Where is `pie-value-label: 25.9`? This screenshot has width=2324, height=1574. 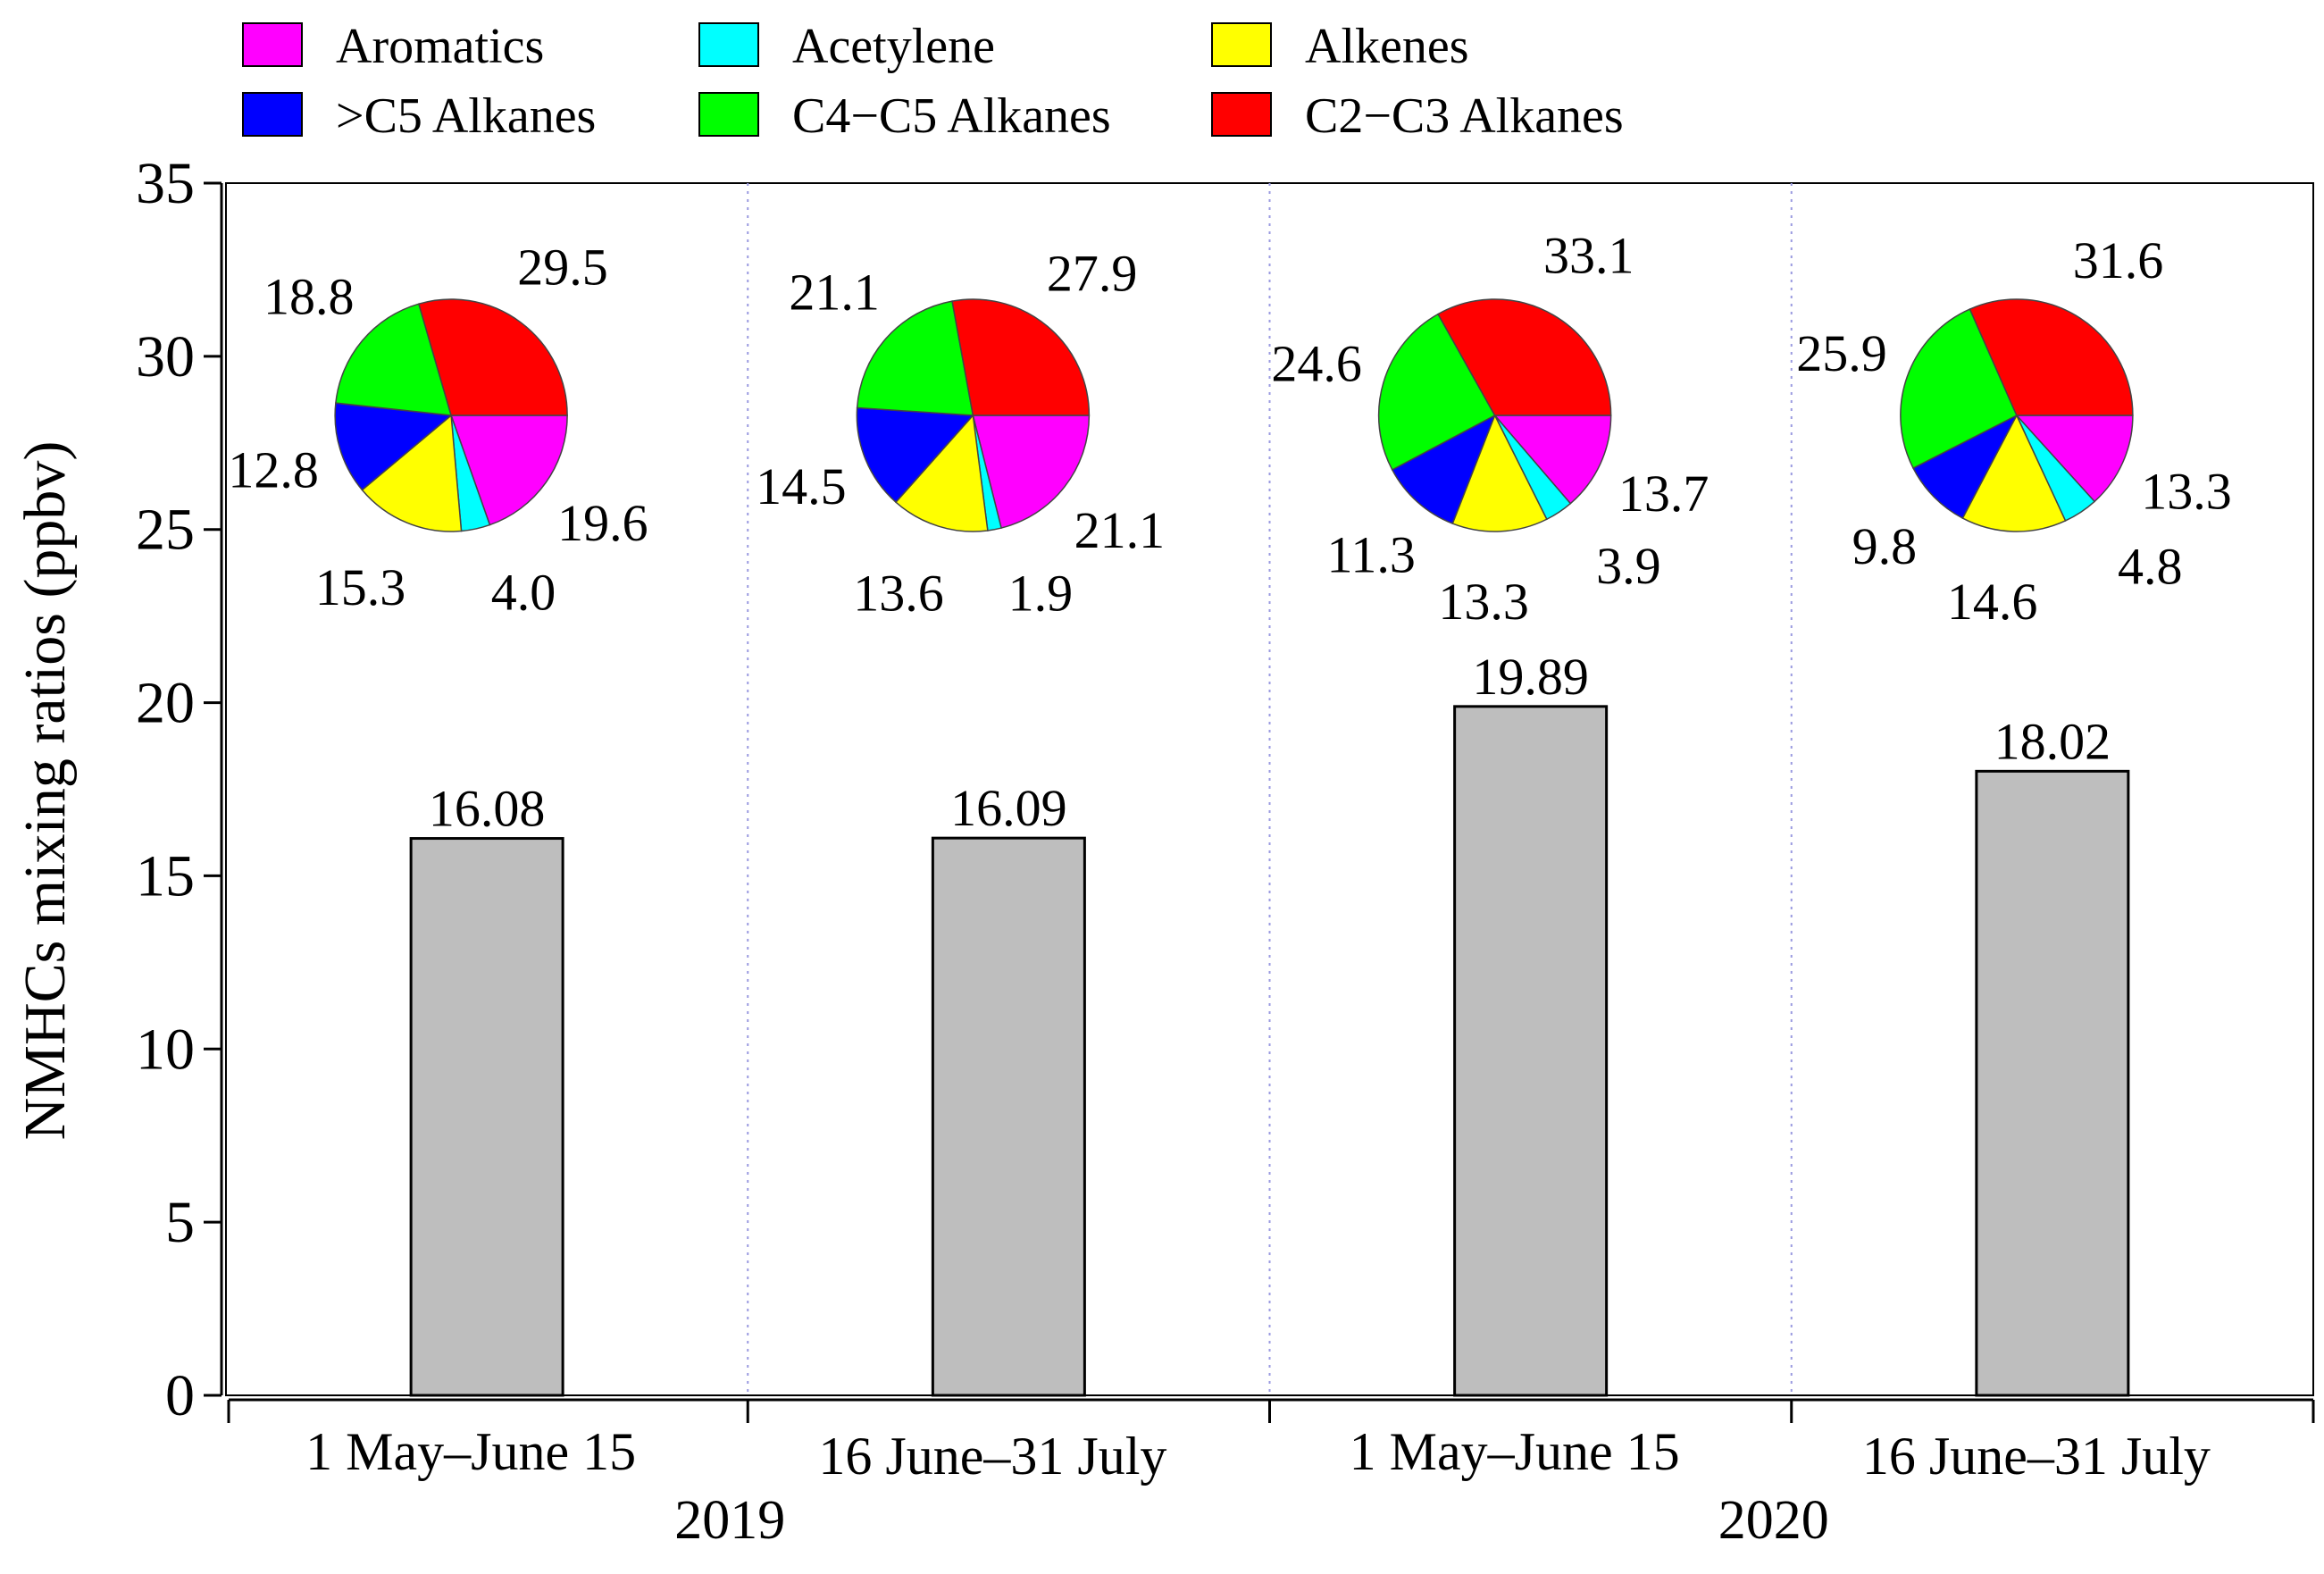
pie-value-label: 25.9 is located at coordinates (1841, 353).